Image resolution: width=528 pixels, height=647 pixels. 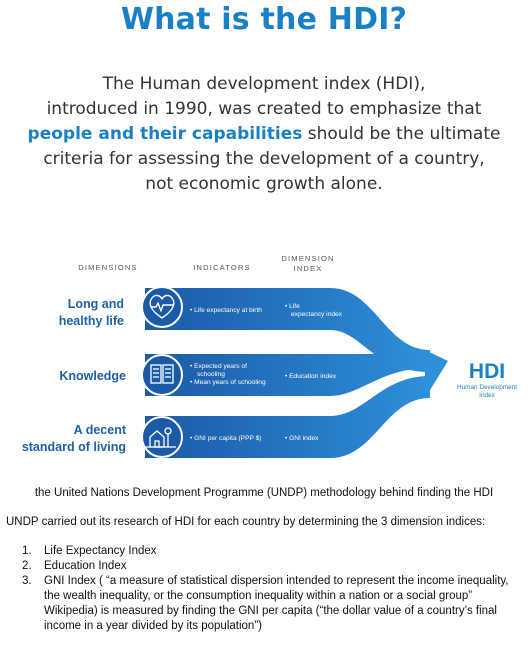 What do you see at coordinates (91, 321) in the screenshot?
I see `dimension-label-health: healthy life` at bounding box center [91, 321].